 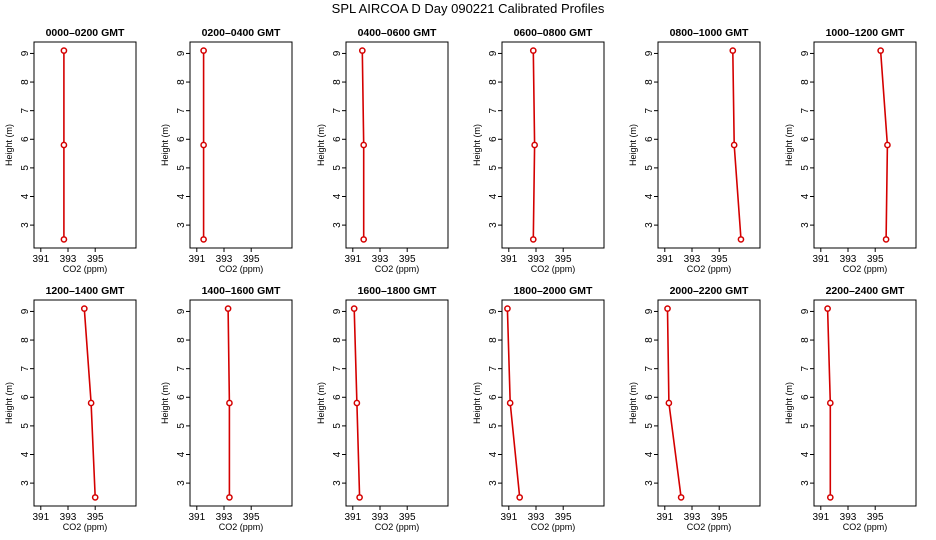 What do you see at coordinates (709, 33) in the screenshot?
I see `panel-title: 0800–1000 GMT` at bounding box center [709, 33].